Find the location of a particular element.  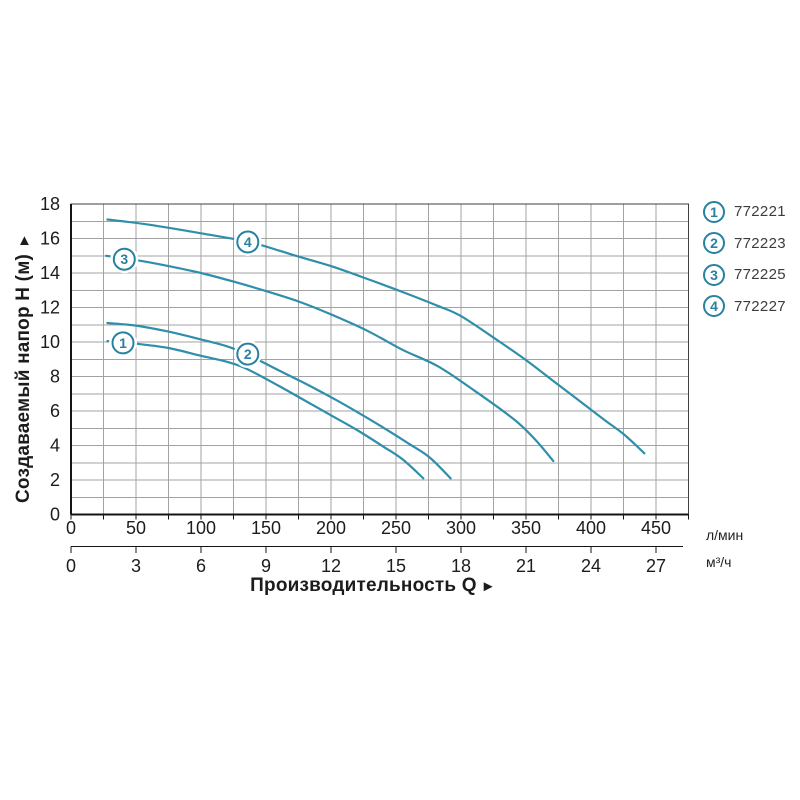

unit-label-m3-h: м³/ч is located at coordinates (719, 562).